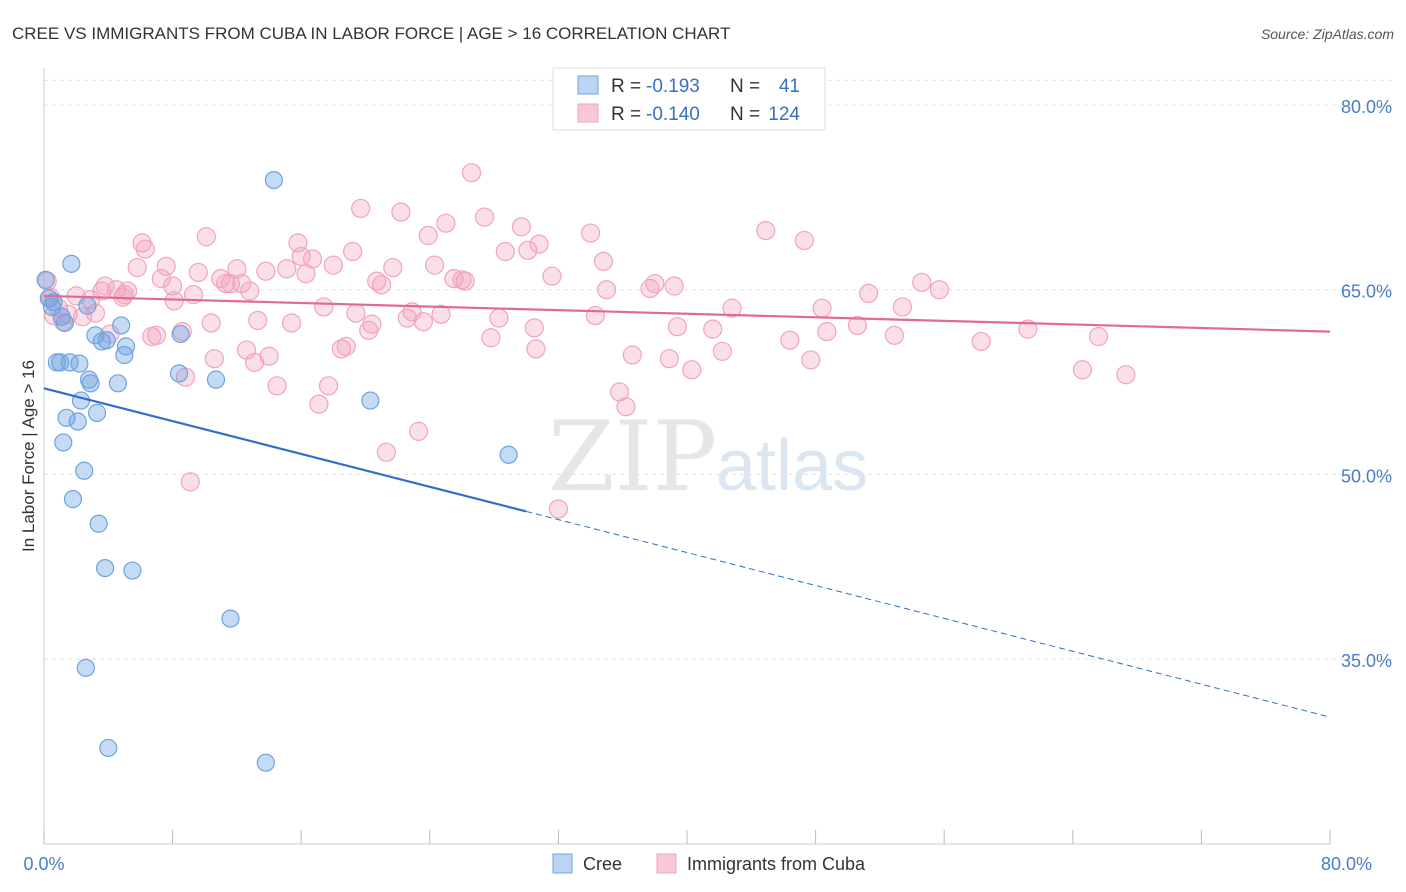 This screenshot has height=892, width=1406. What do you see at coordinates (1327, 34) in the screenshot?
I see `chart-source: Source: ZipAtlas.com` at bounding box center [1327, 34].